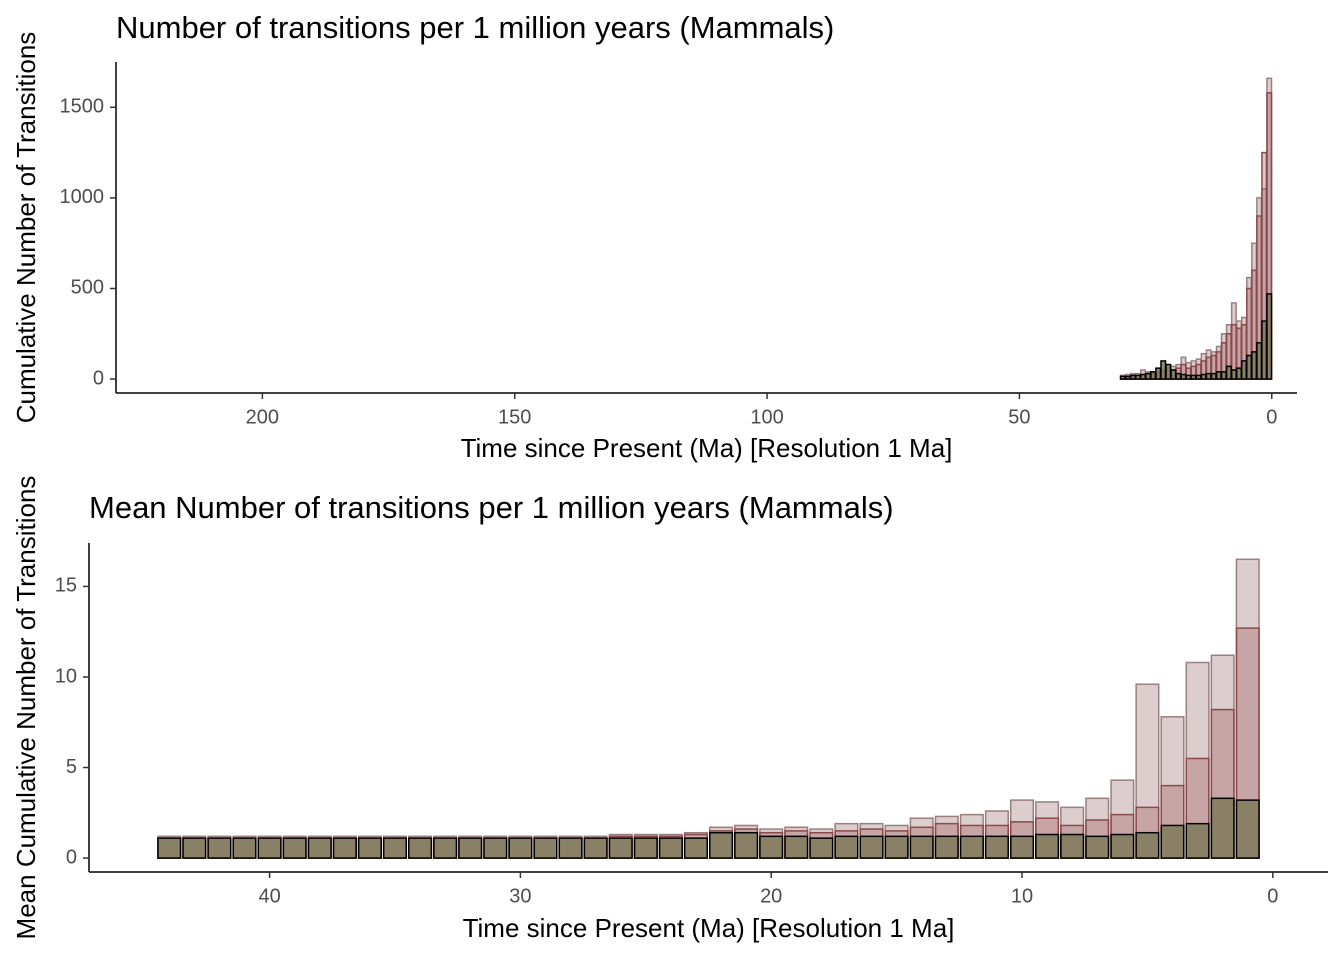 This screenshot has height=960, width=1344. What do you see at coordinates (71, 767) in the screenshot?
I see `y-tick-label: 5` at bounding box center [71, 767].